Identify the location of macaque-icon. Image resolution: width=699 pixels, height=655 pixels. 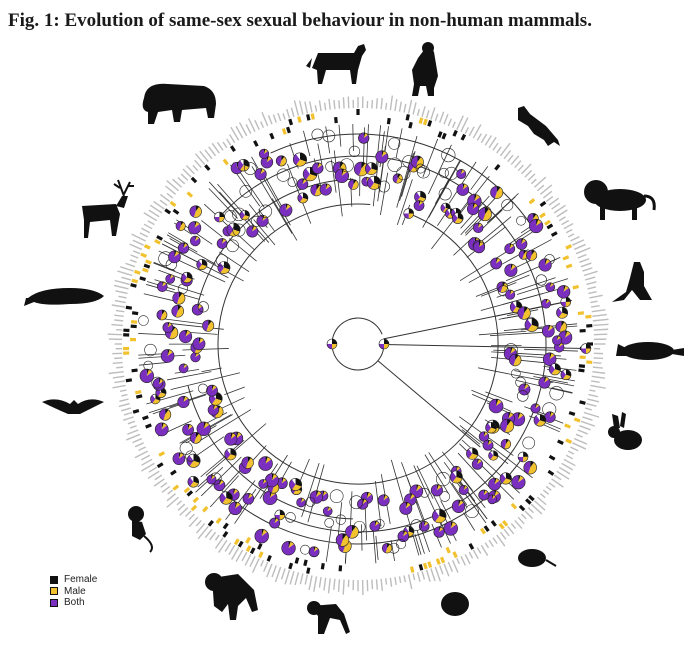
(328, 617).